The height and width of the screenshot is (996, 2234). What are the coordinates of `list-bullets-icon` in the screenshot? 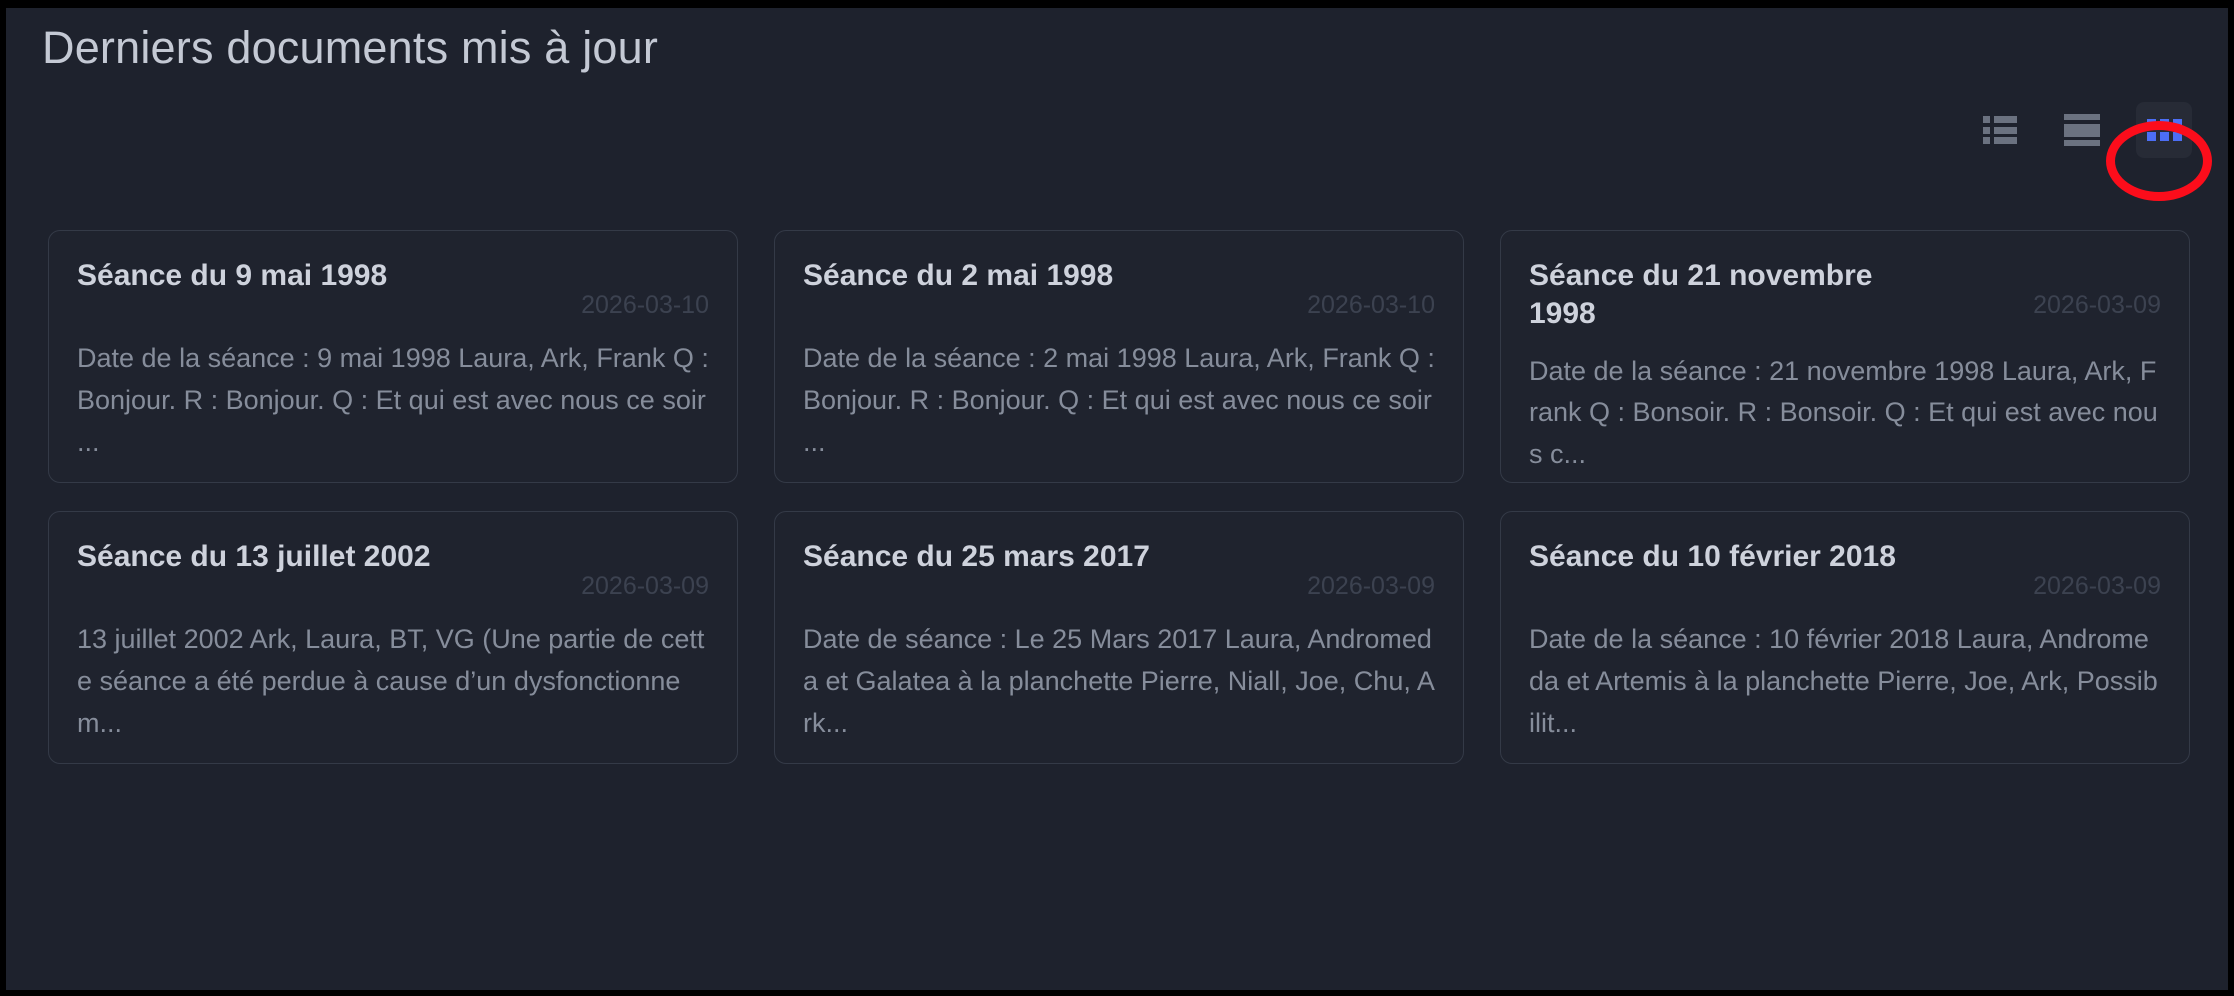 It's located at (2000, 130).